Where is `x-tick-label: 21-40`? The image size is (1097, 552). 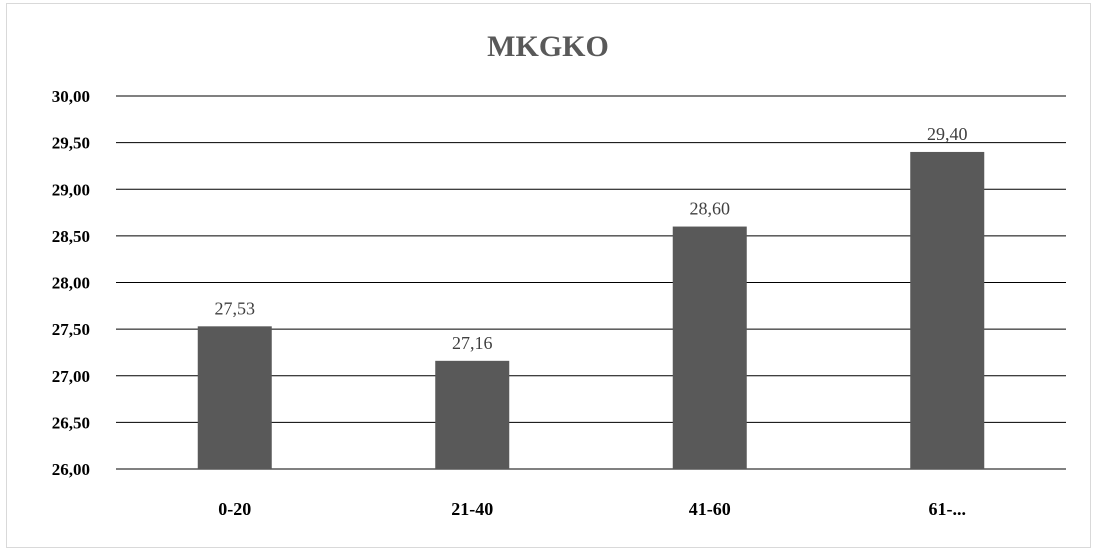 x-tick-label: 21-40 is located at coordinates (472, 509).